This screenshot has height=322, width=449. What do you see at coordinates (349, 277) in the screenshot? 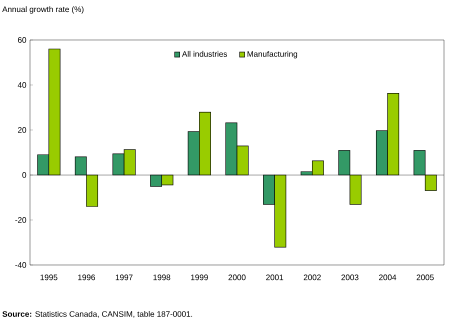
I see `x-tick-label: 2003` at bounding box center [349, 277].